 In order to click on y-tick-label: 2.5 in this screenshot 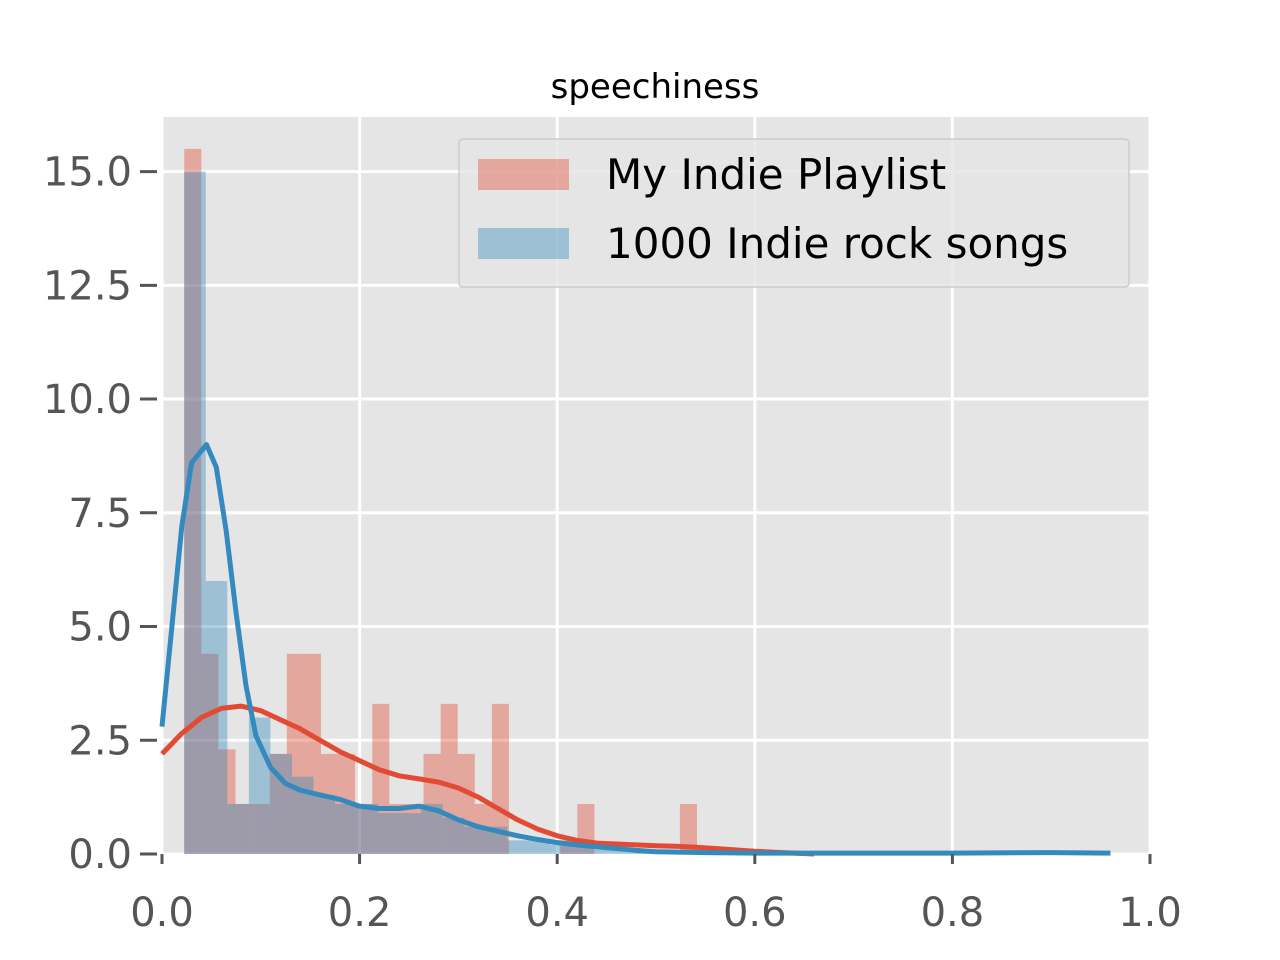, I will do `click(100, 741)`.